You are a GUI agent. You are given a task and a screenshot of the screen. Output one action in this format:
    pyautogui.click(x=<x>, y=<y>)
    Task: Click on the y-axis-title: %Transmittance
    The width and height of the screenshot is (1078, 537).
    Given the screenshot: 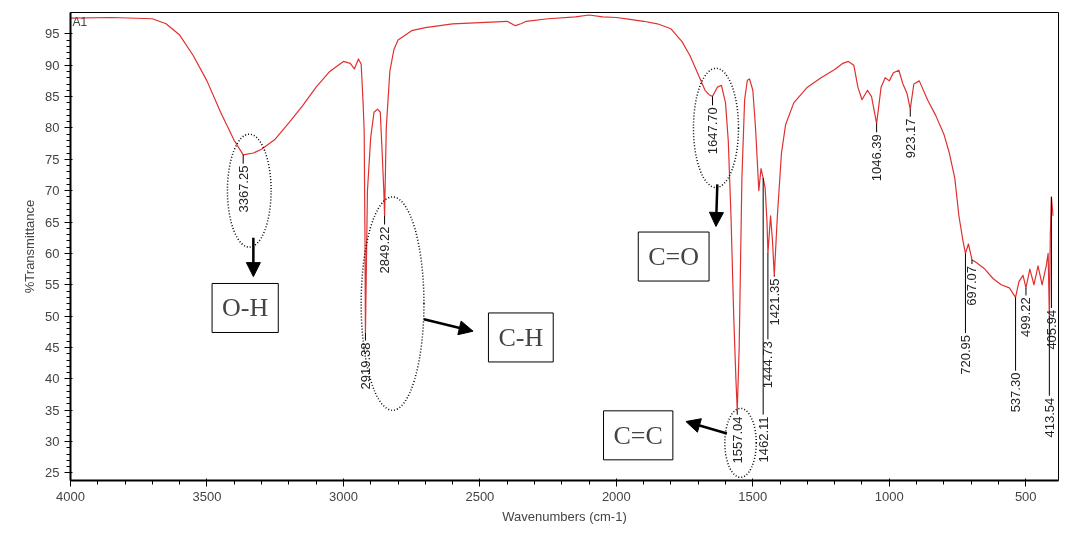 What is the action you would take?
    pyautogui.click(x=30, y=246)
    